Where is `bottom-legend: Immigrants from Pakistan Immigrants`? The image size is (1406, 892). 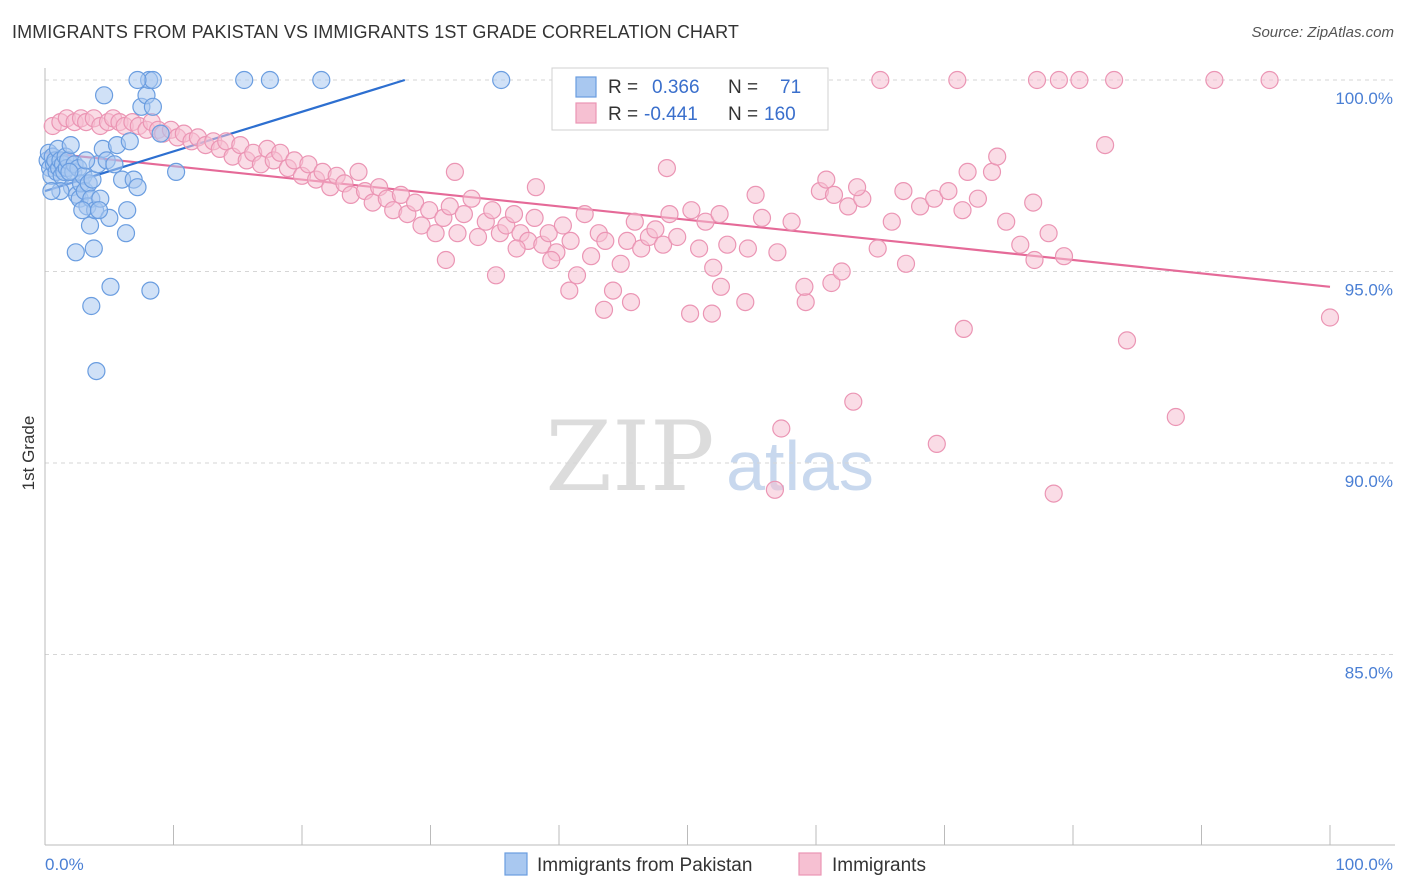
bottom-legend: Immigrants from Pakistan Immigrants is located at coordinates (715, 864).